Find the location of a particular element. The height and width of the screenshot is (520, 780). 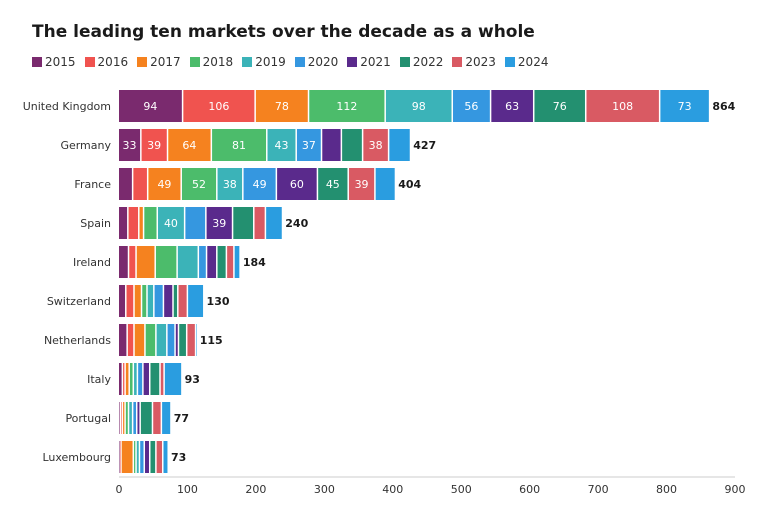

category-label: Ireland is located at coordinates (92, 262).